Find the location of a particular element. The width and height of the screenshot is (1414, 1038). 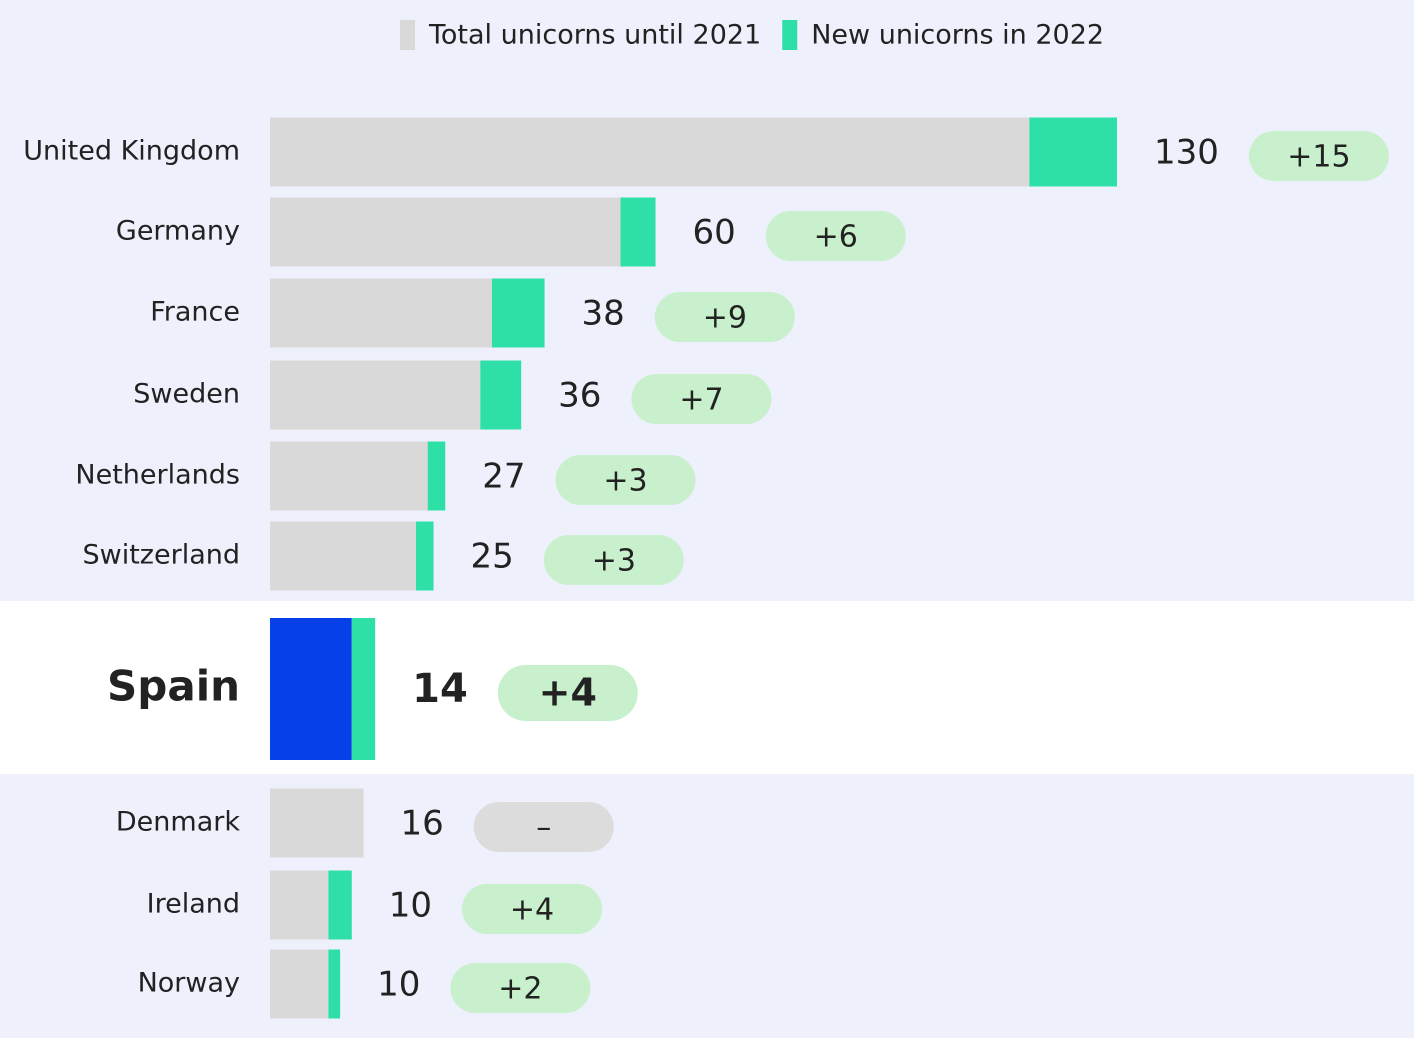

highlight-category-label: Spain is located at coordinates (173, 686).